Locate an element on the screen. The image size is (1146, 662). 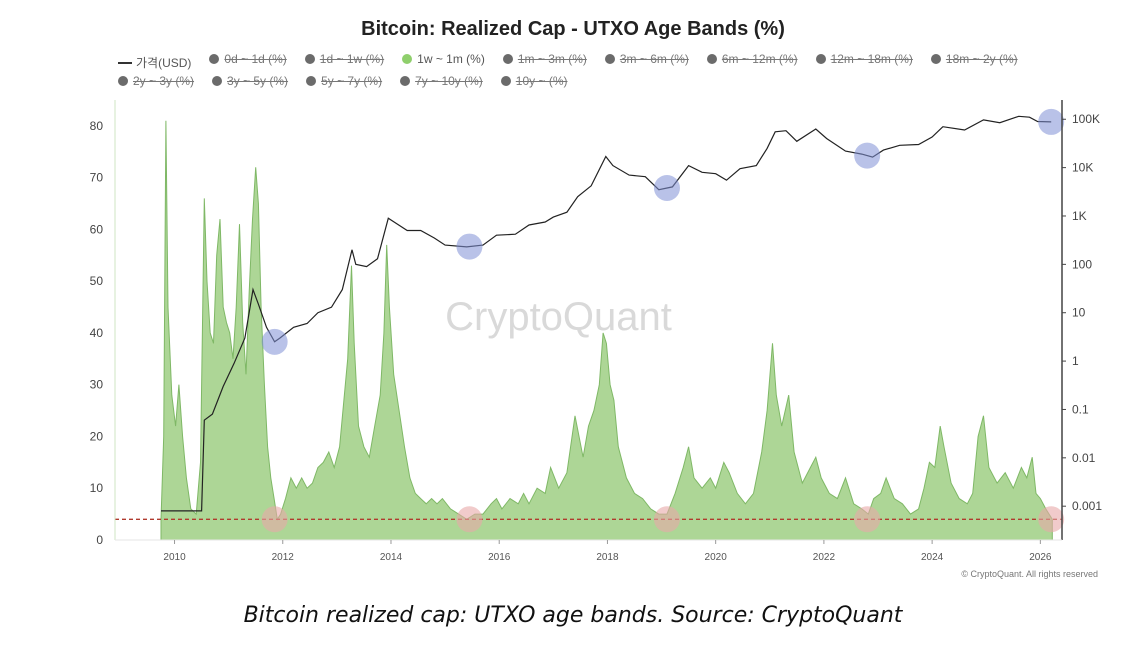
legend-item: 7y ~ 10y (%) is located at coordinates (441, 81).